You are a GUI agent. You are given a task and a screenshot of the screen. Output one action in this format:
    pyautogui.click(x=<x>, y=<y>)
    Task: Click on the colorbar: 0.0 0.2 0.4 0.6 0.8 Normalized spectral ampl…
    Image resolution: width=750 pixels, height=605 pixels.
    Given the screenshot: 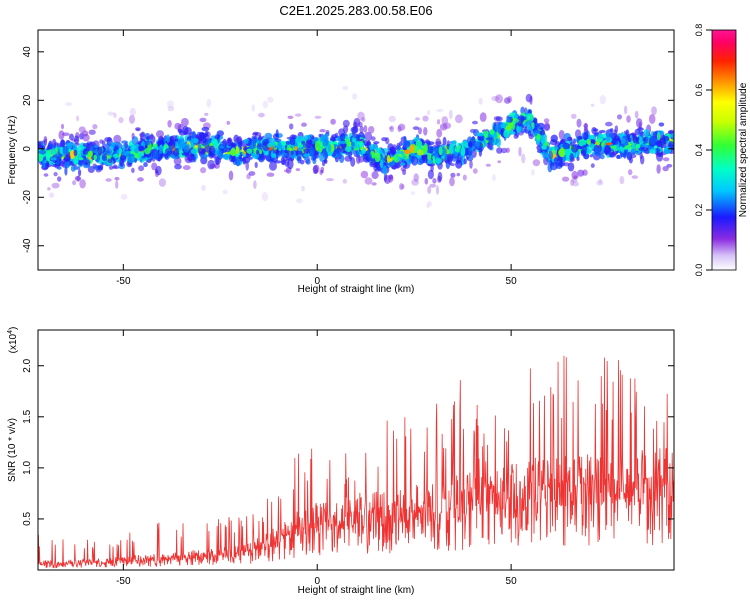 What is the action you would take?
    pyautogui.click(x=721, y=150)
    